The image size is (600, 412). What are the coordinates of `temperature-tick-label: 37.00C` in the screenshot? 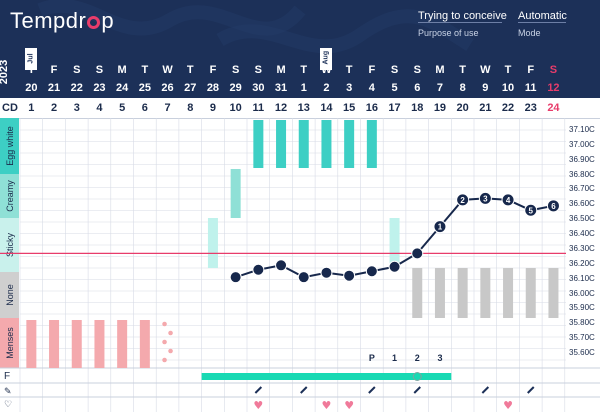 It's located at (582, 144).